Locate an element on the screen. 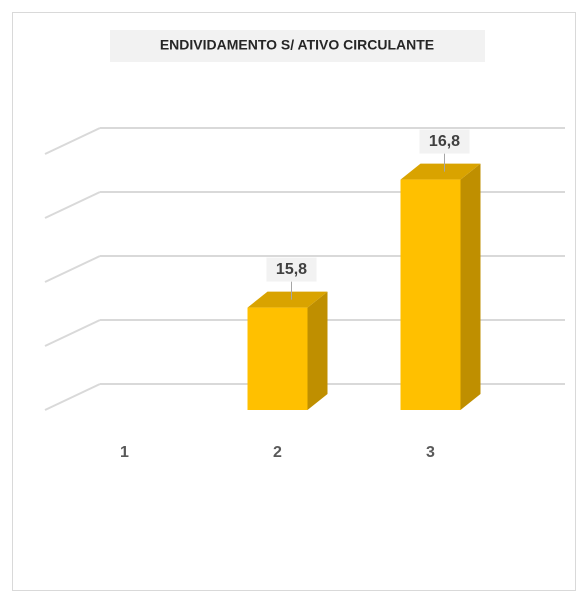 This screenshot has height=592, width=577. data-label: 16,8 is located at coordinates (444, 141).